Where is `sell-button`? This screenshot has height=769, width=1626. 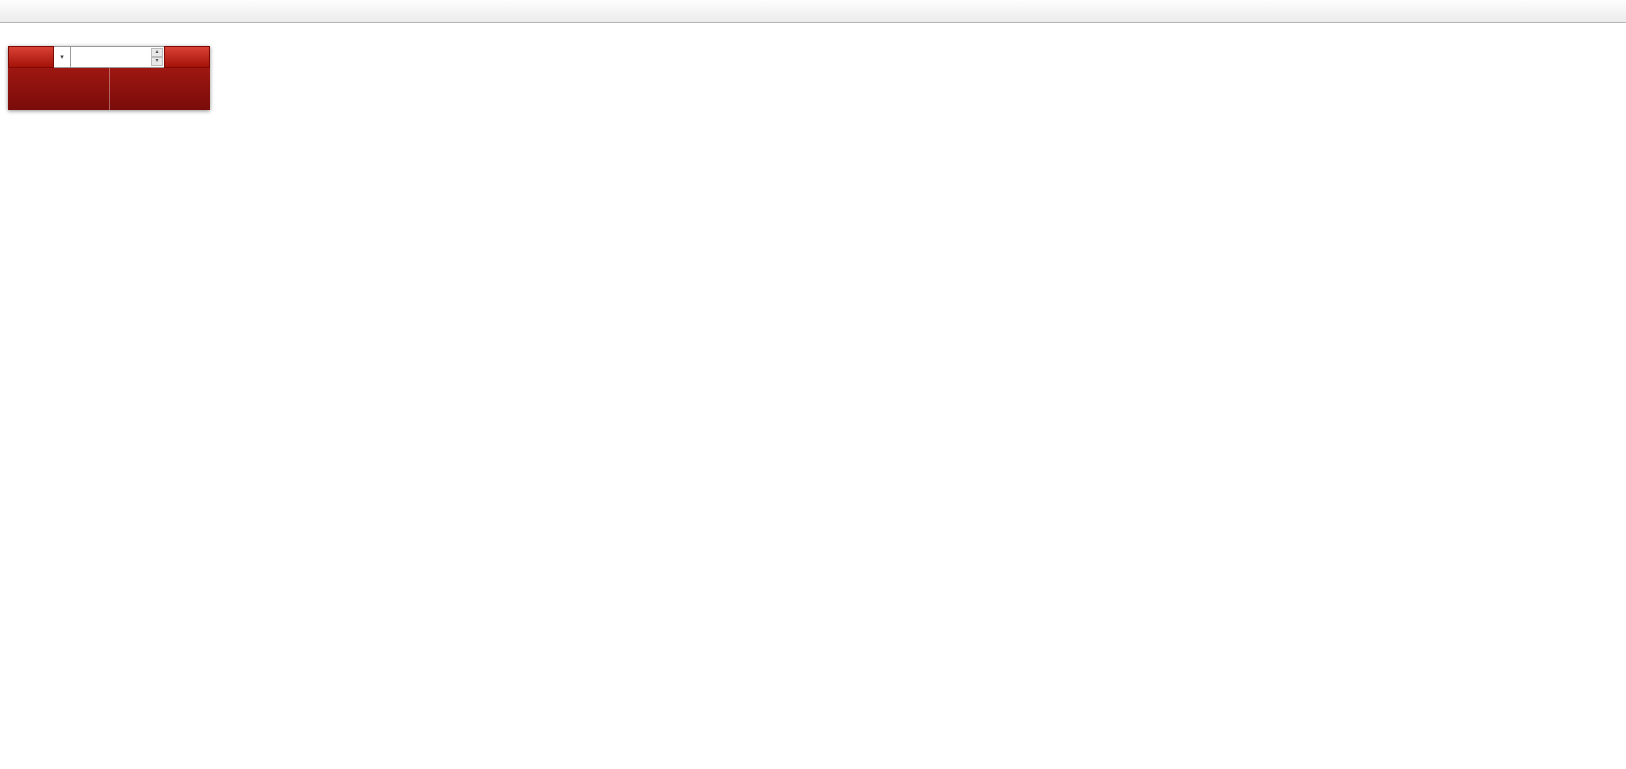 sell-button is located at coordinates (31, 57).